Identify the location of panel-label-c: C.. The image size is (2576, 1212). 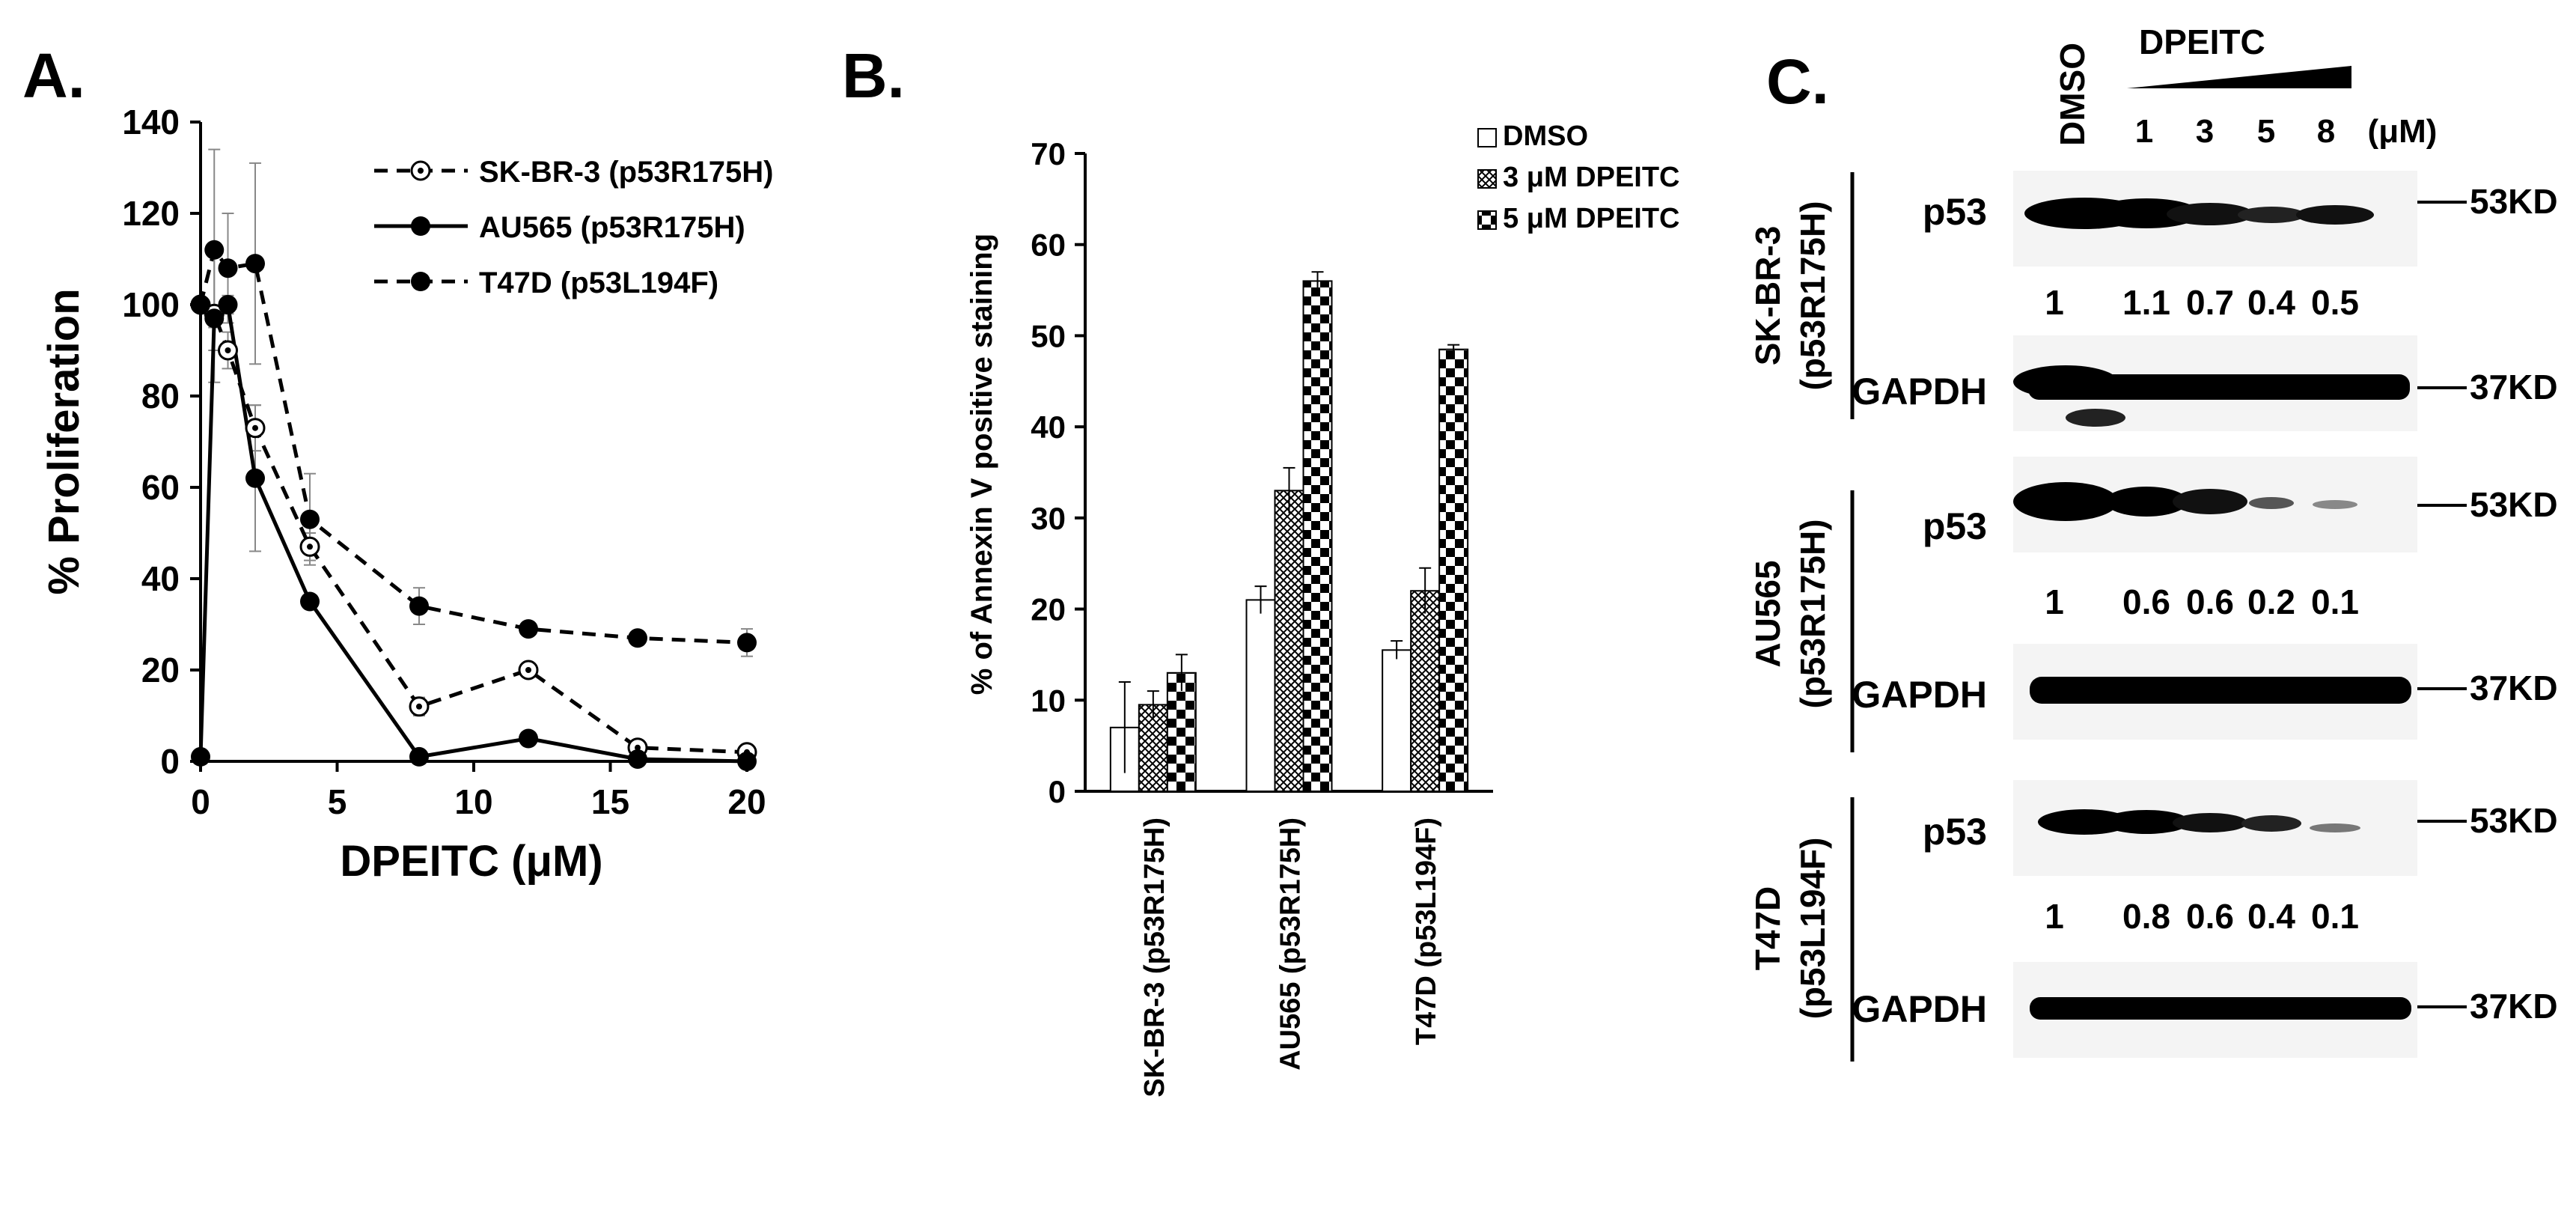
(1797, 81).